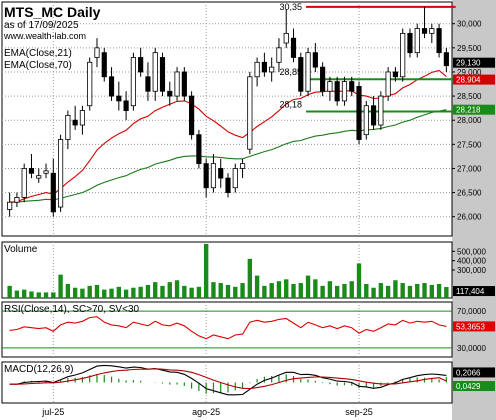 This screenshot has width=496, height=420. What do you see at coordinates (471, 348) in the screenshot?
I see `rsi-tick-label: 30,0000` at bounding box center [471, 348].